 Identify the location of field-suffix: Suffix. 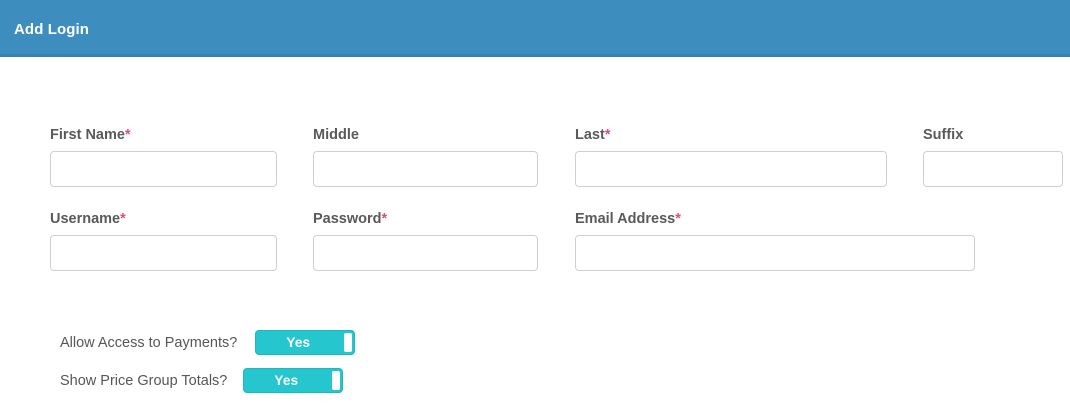
(993, 157).